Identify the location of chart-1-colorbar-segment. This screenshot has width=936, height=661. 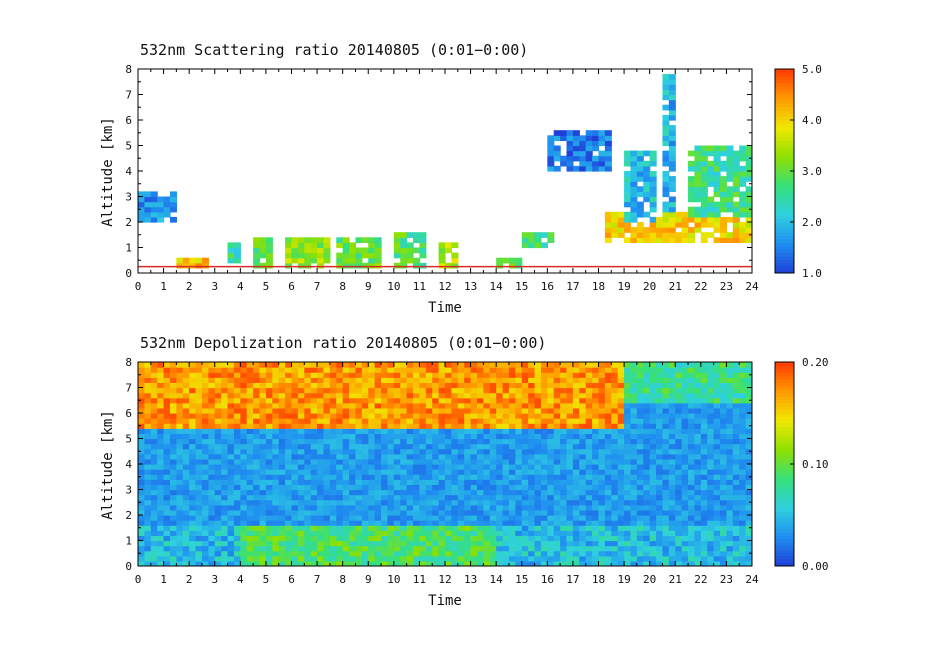
(784, 186).